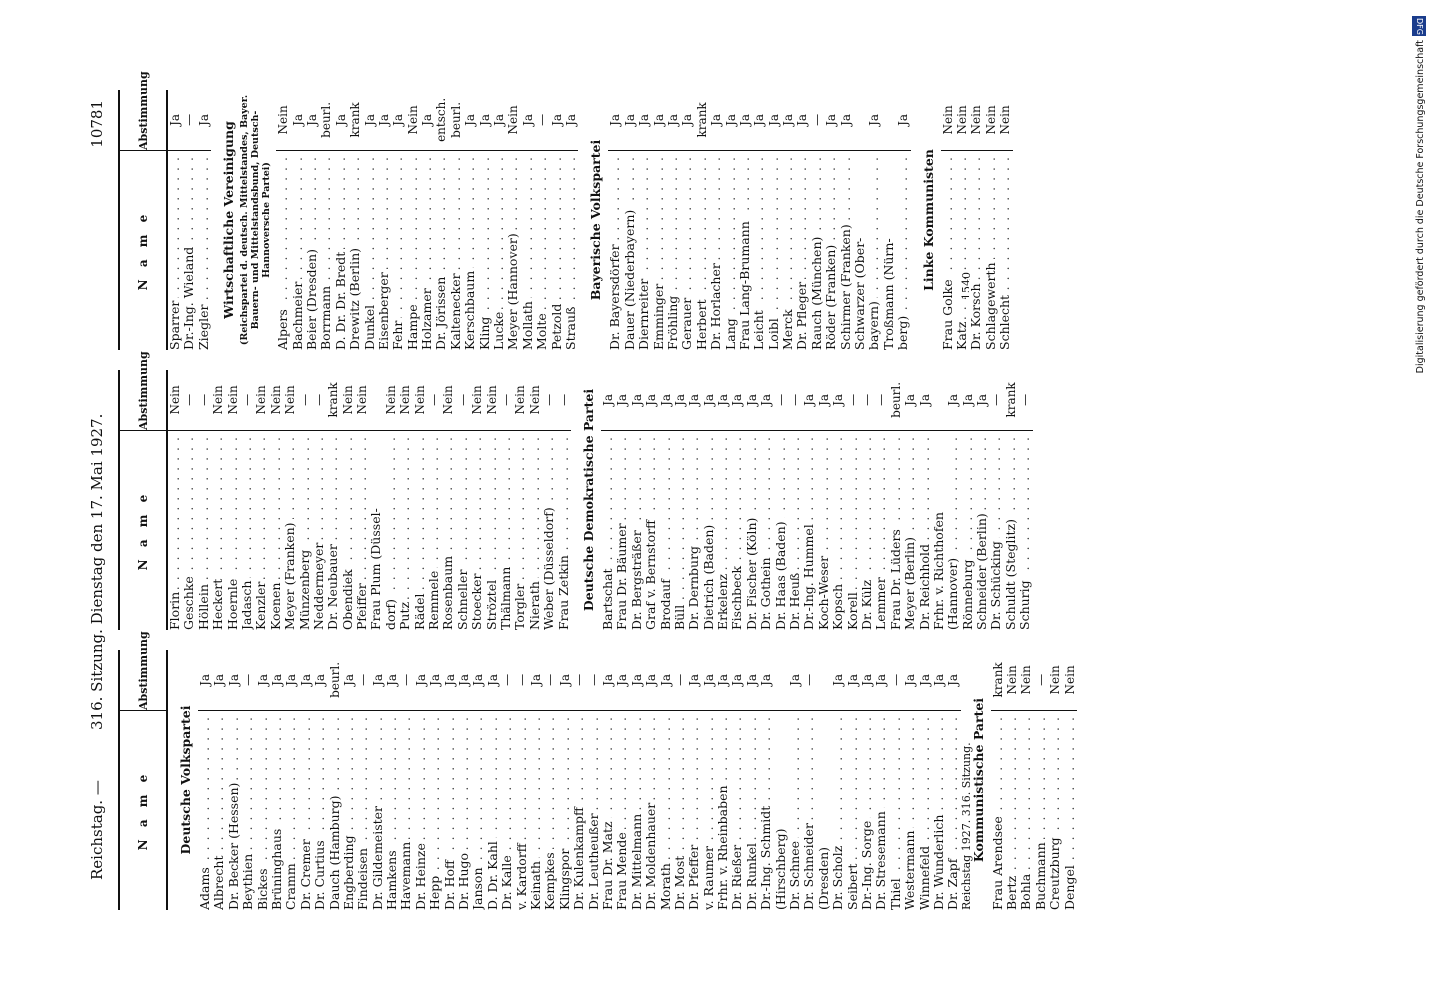 The width and height of the screenshot is (1434, 1000). What do you see at coordinates (218, 500) in the screenshot?
I see `vote-row: Heckert Nein` at bounding box center [218, 500].